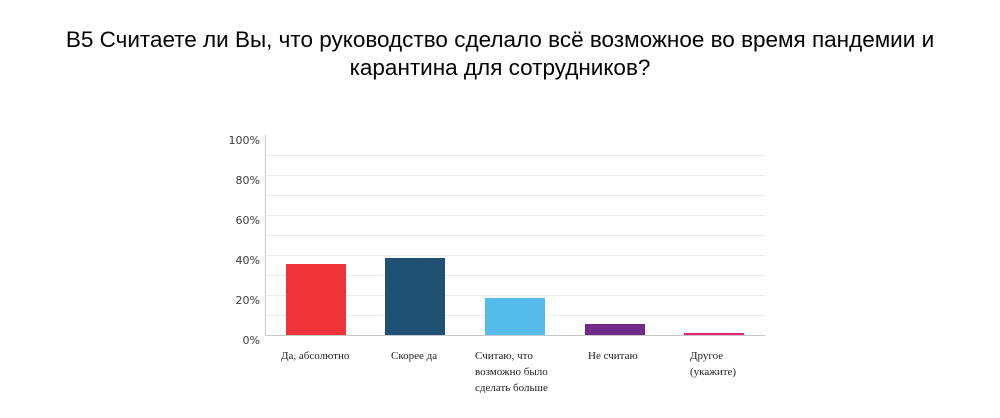  I want to click on bar-ne-schitayu, so click(615, 329).